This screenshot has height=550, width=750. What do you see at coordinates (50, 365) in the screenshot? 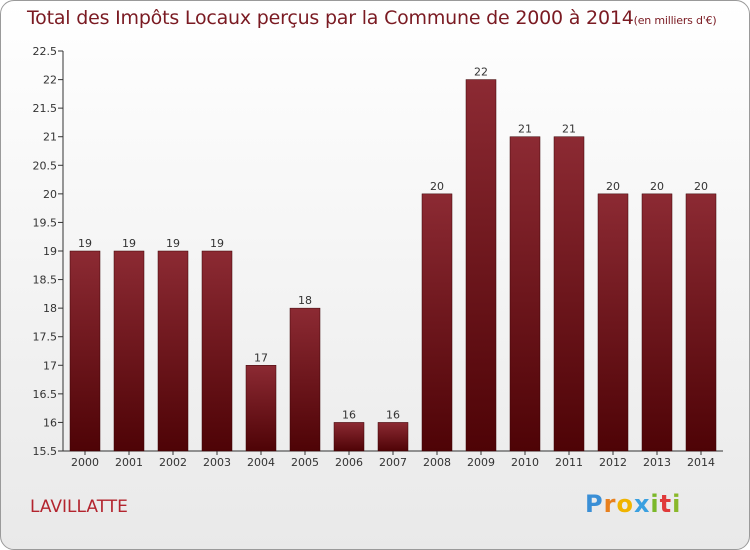
I see `y-tick-label: 17` at bounding box center [50, 365].